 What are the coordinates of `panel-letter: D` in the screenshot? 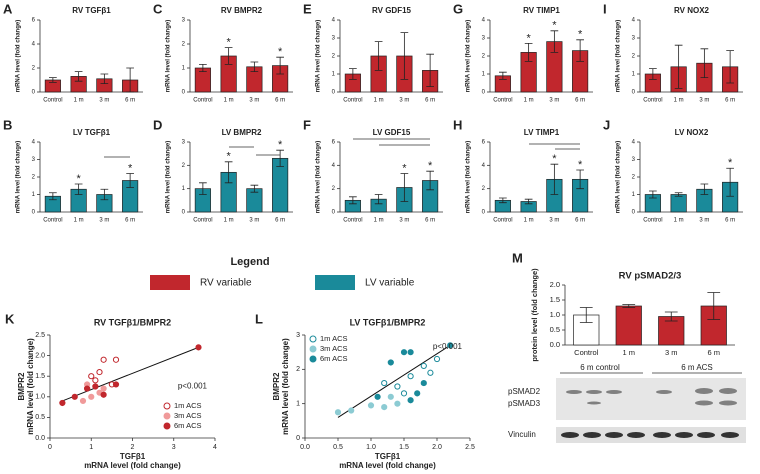 It's located at (157, 124).